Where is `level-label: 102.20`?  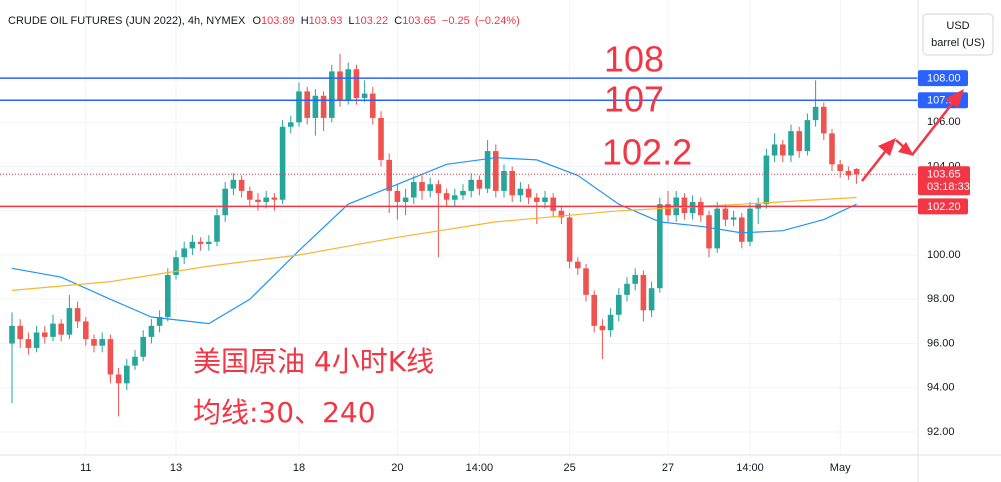 level-label: 102.20 is located at coordinates (944, 207).